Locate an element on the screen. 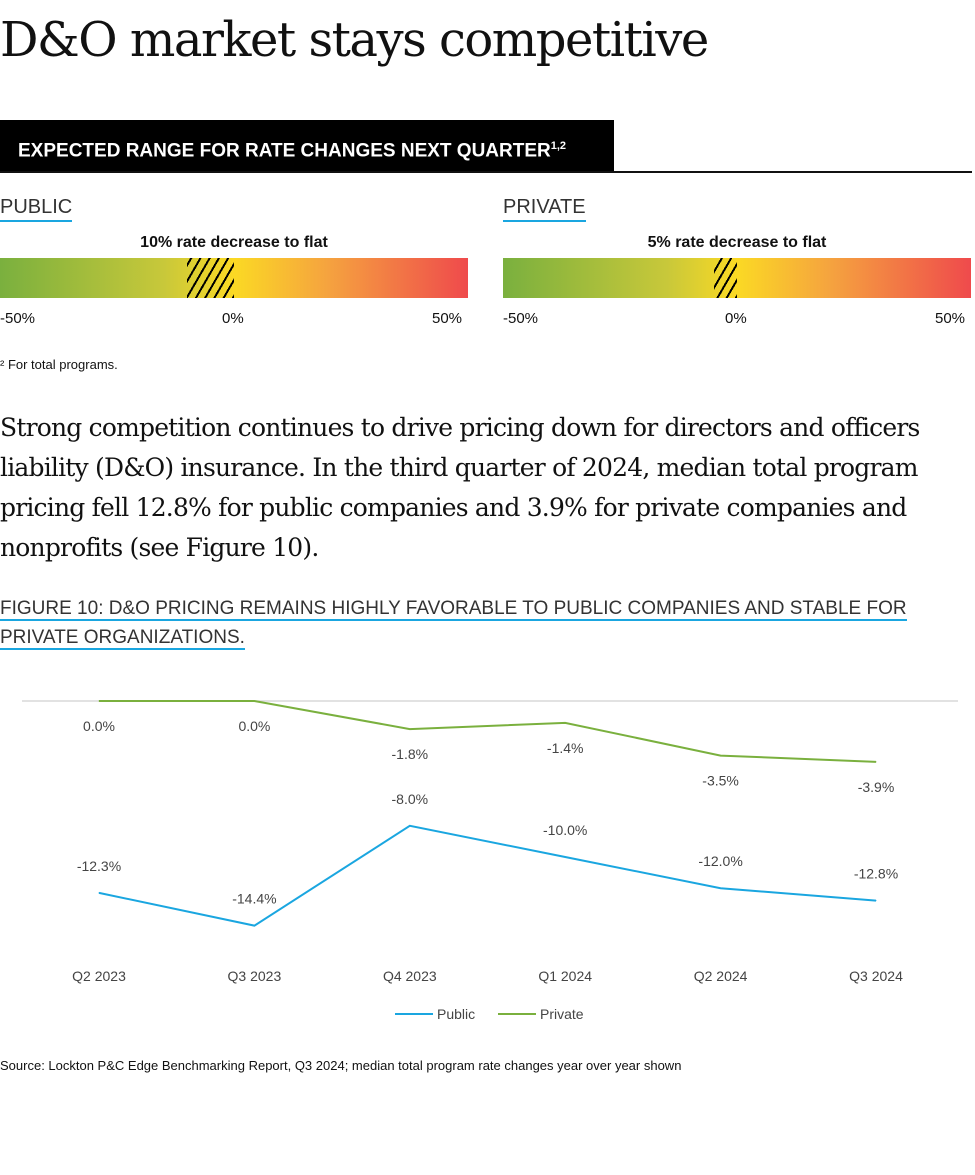 The height and width of the screenshot is (1175, 975). series-line-private is located at coordinates (488, 731).